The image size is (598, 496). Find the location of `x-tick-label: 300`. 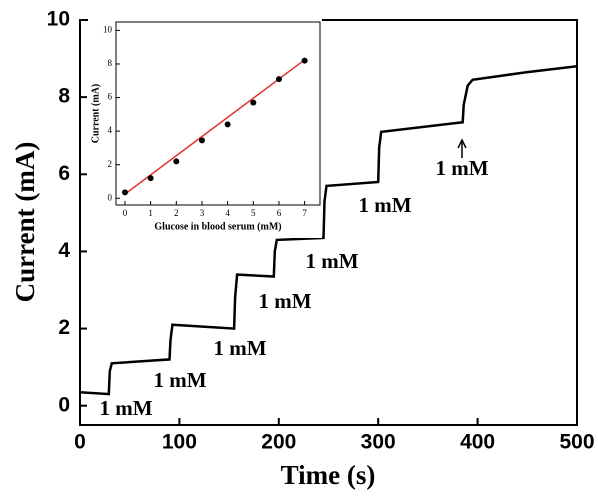

x-tick-label: 300 is located at coordinates (378, 442).